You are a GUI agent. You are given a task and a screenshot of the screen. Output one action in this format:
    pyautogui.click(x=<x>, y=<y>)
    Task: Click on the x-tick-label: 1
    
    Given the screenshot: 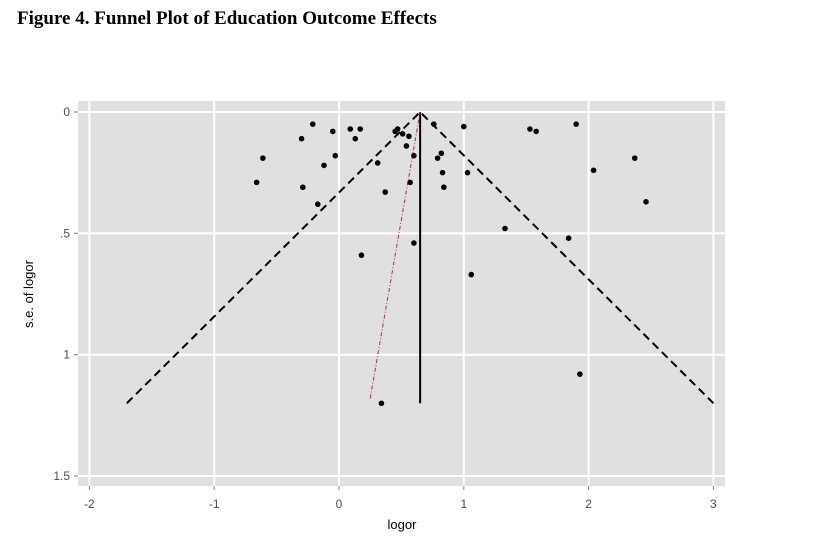 What is the action you would take?
    pyautogui.click(x=463, y=504)
    